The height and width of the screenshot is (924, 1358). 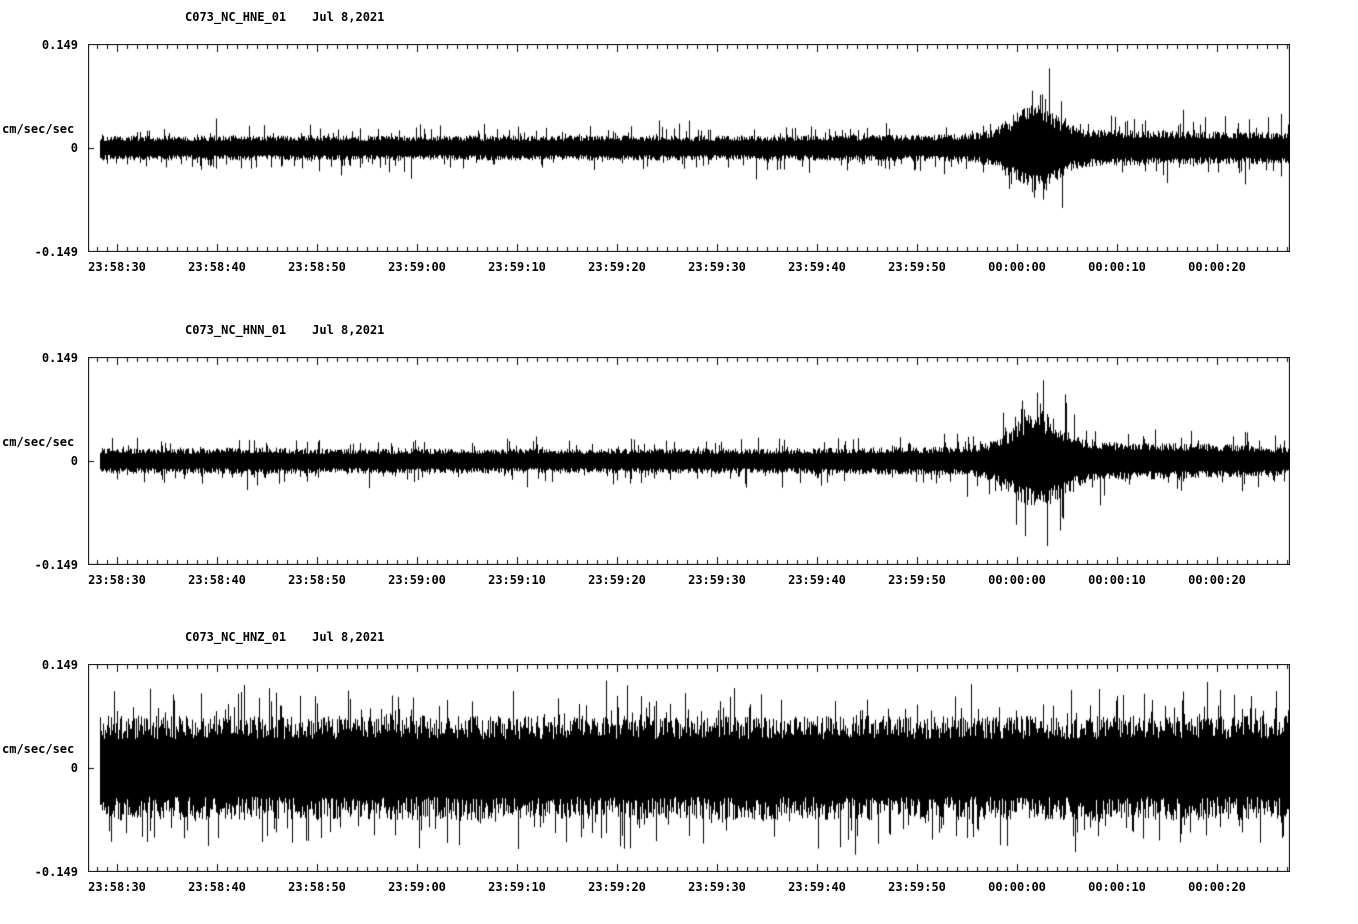 What do you see at coordinates (236, 637) in the screenshot?
I see `station-label: C073_NC_HNZ_01` at bounding box center [236, 637].